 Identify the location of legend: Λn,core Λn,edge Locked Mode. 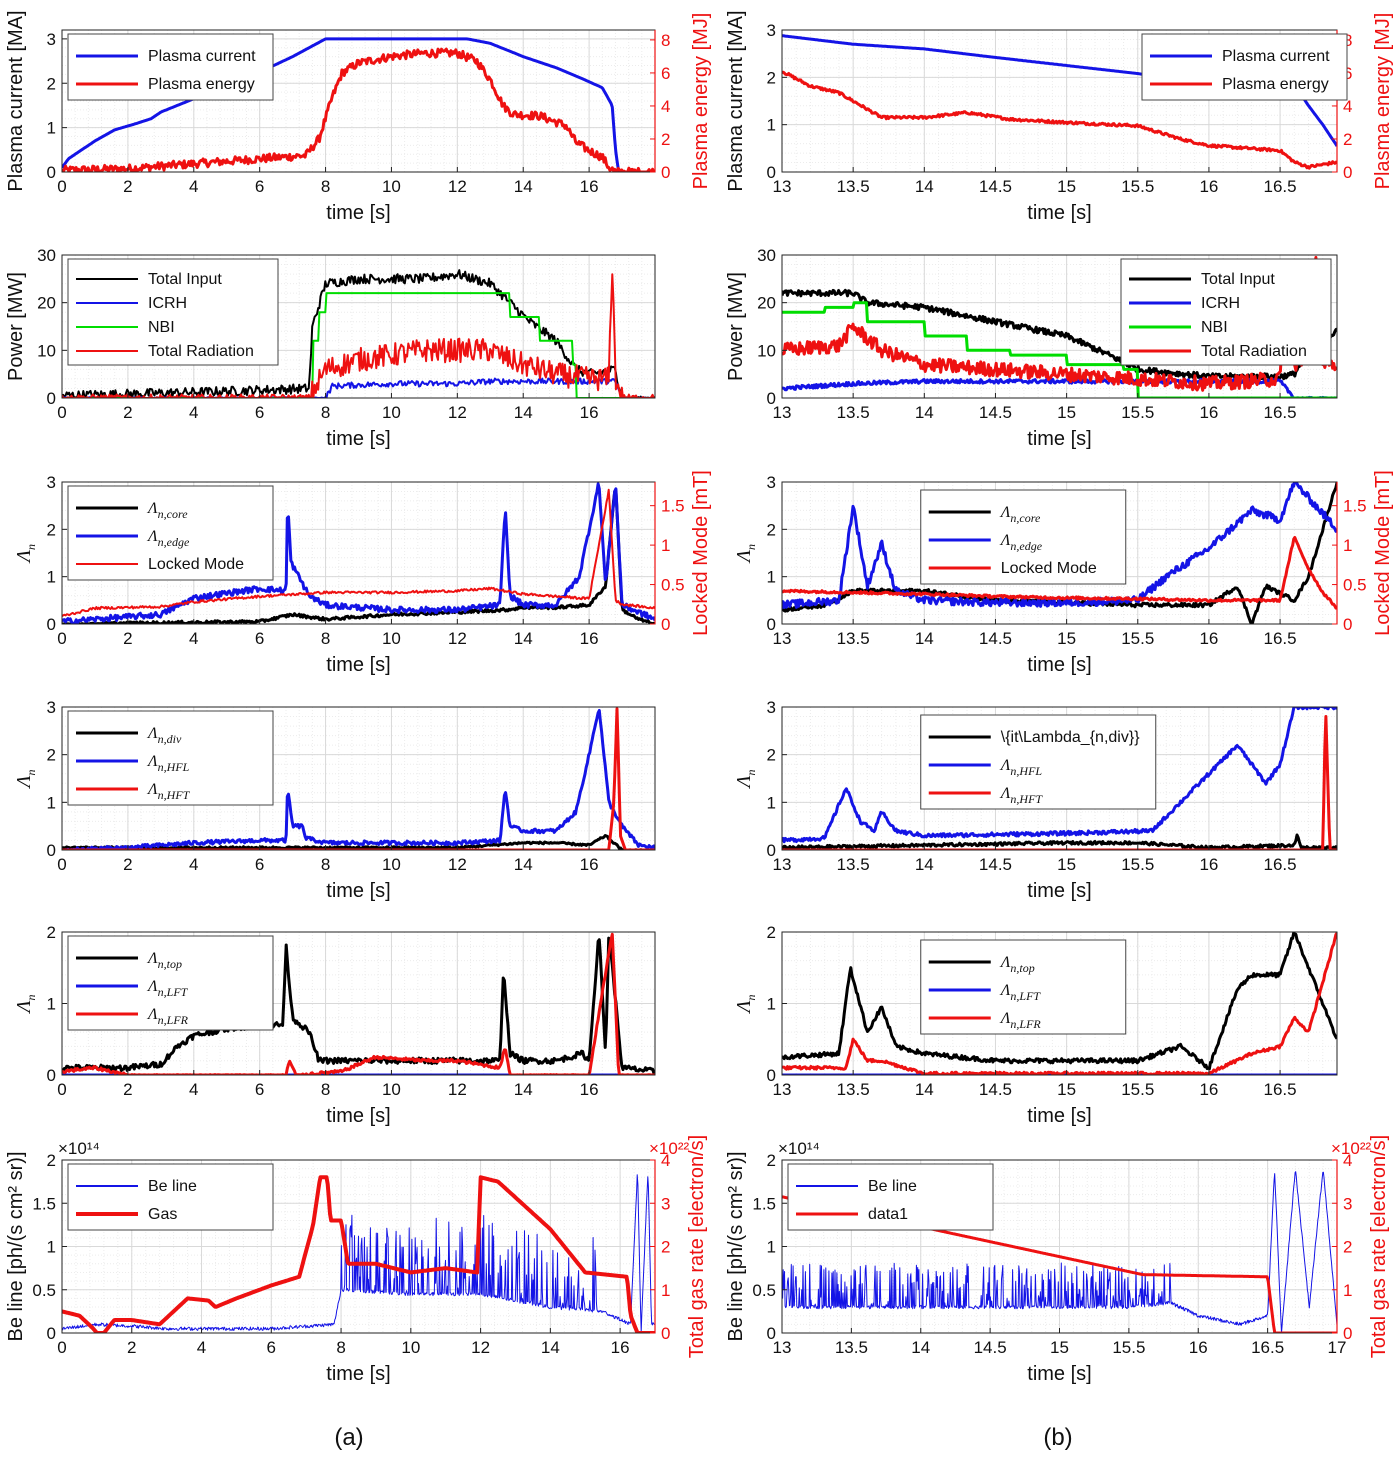
(170, 533).